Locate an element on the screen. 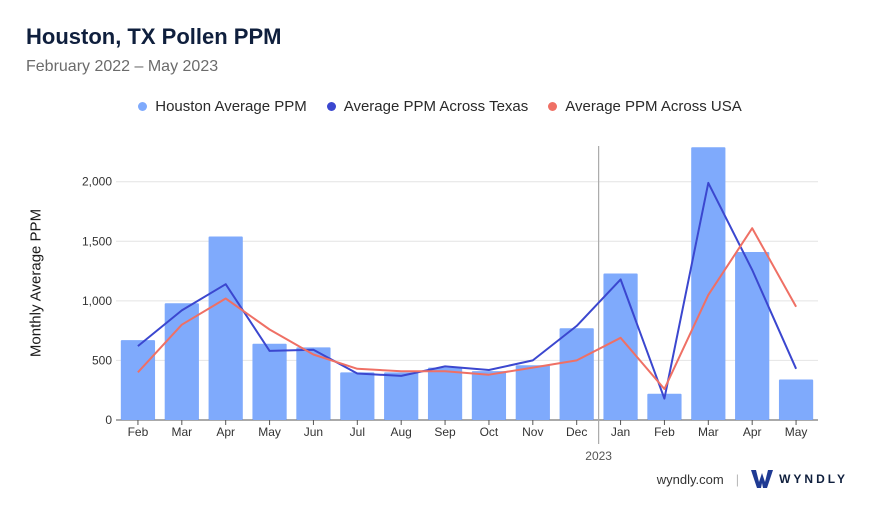 The width and height of the screenshot is (880, 510). legend-label-houston: Houston Average PPM is located at coordinates (231, 106).